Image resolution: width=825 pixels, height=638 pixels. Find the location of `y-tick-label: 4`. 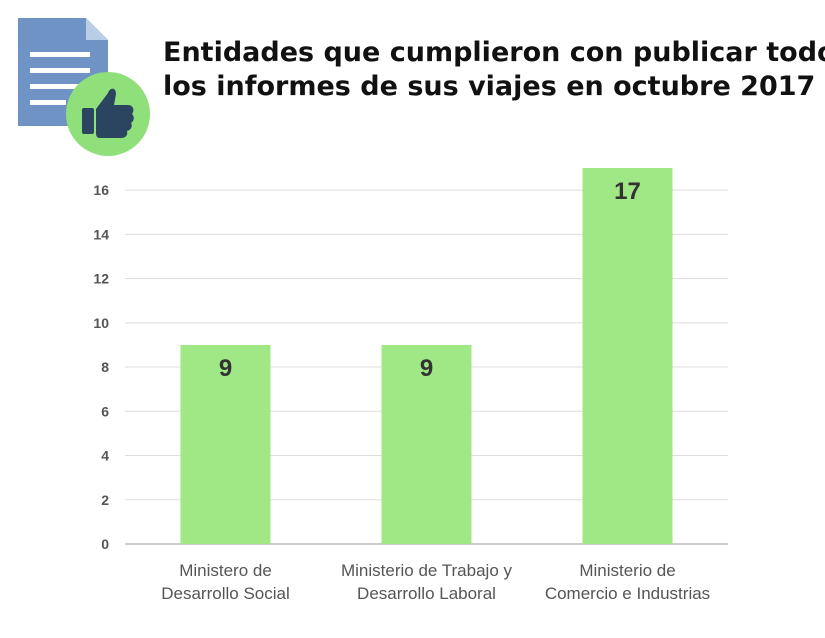

y-tick-label: 4 is located at coordinates (105, 456).